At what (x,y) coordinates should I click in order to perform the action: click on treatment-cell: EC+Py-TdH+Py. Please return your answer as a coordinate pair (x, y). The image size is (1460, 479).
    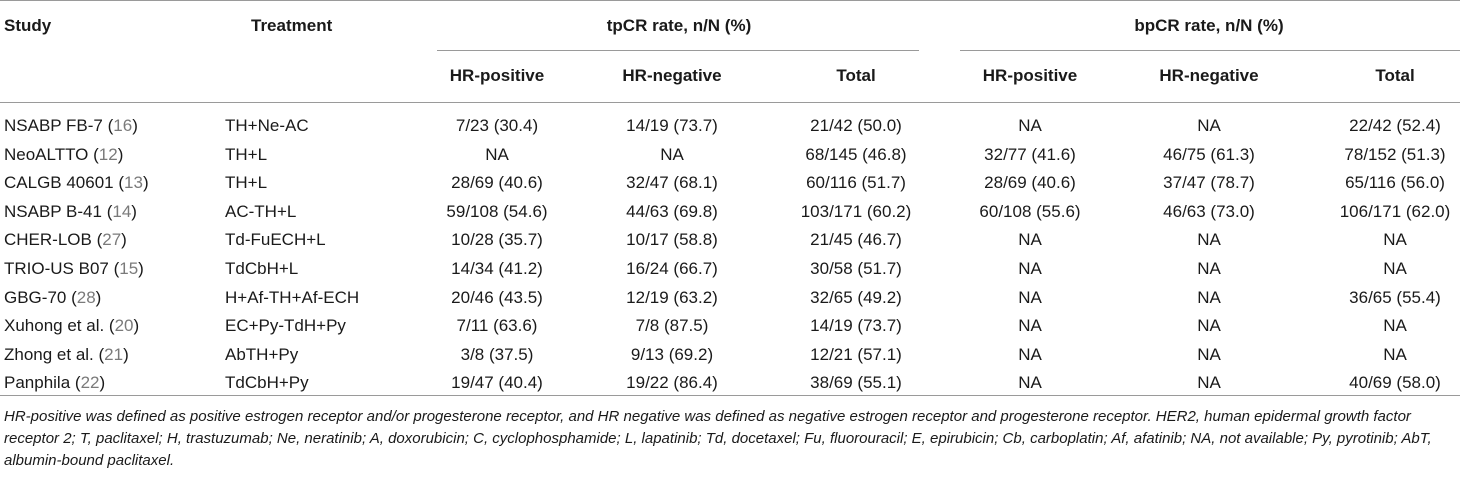
    Looking at the image, I should click on (285, 326).